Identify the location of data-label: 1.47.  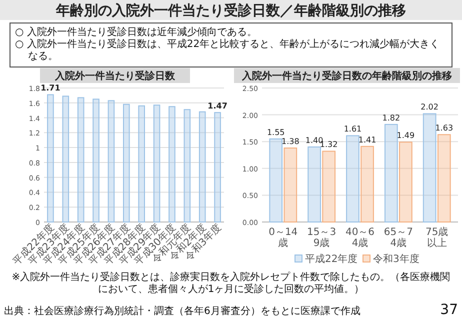
(218, 106).